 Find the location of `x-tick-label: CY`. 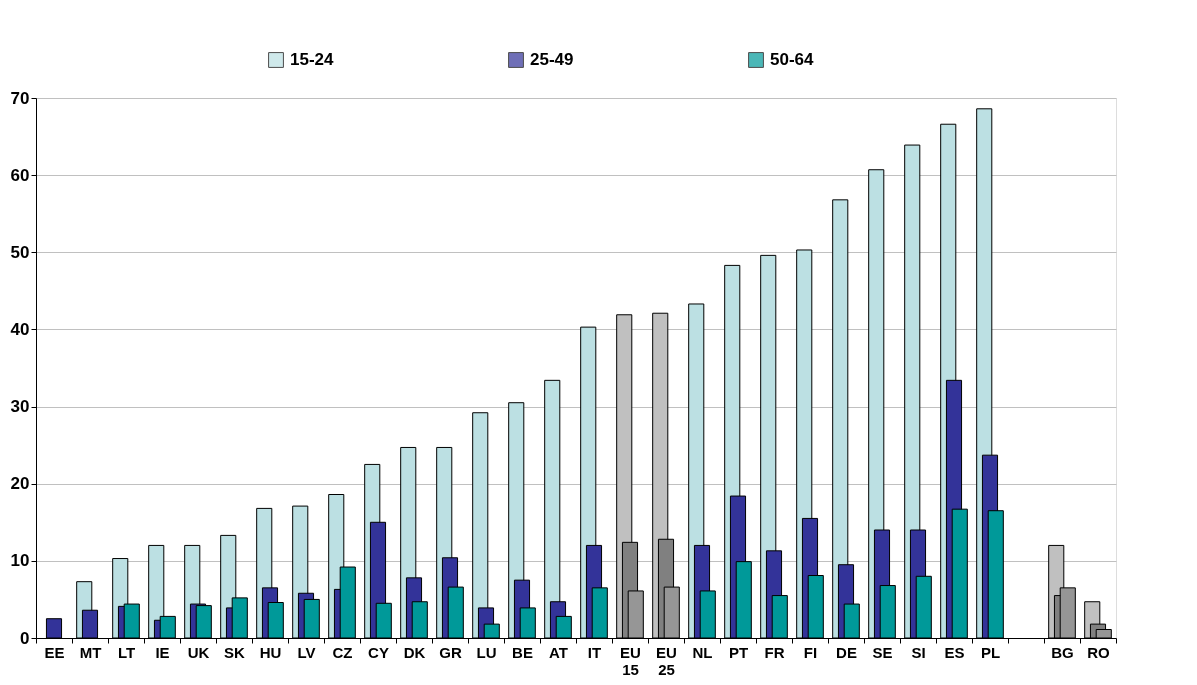

x-tick-label: CY is located at coordinates (378, 652).